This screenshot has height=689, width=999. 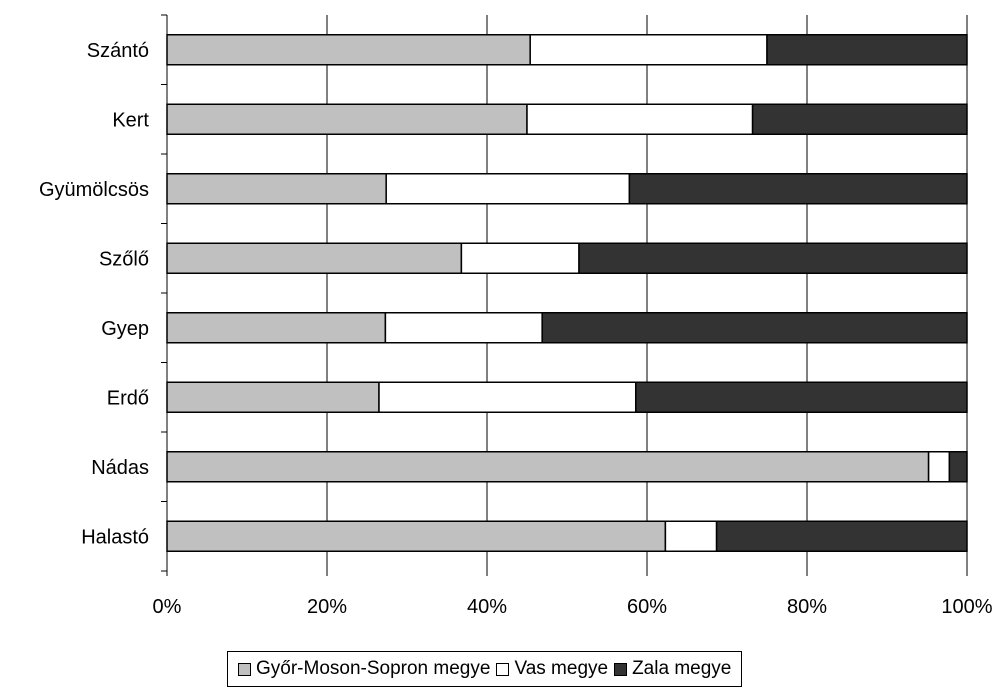 What do you see at coordinates (647, 607) in the screenshot?
I see `x-tick-label: 60%` at bounding box center [647, 607].